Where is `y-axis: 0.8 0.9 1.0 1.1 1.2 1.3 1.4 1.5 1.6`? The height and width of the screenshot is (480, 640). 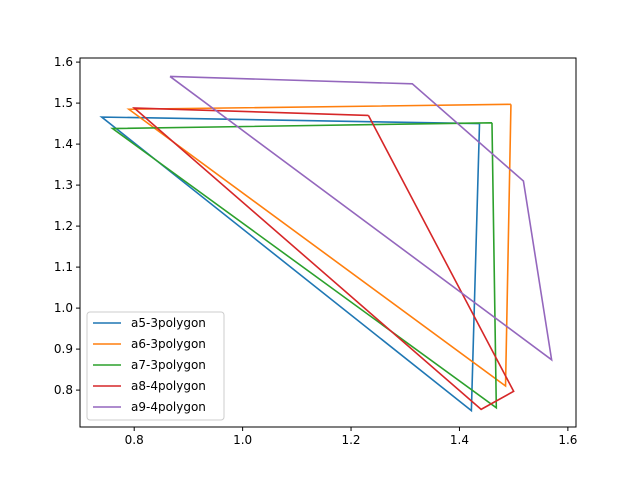 y-axis: 0.8 0.9 1.0 1.1 1.2 1.3 1.4 1.5 1.6 is located at coordinates (67, 226).